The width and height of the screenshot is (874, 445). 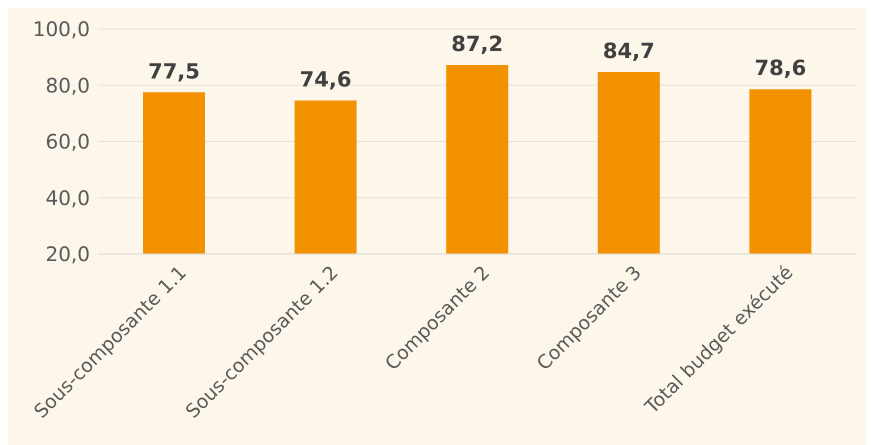 I want to click on data-label: 78,6, so click(x=780, y=68).